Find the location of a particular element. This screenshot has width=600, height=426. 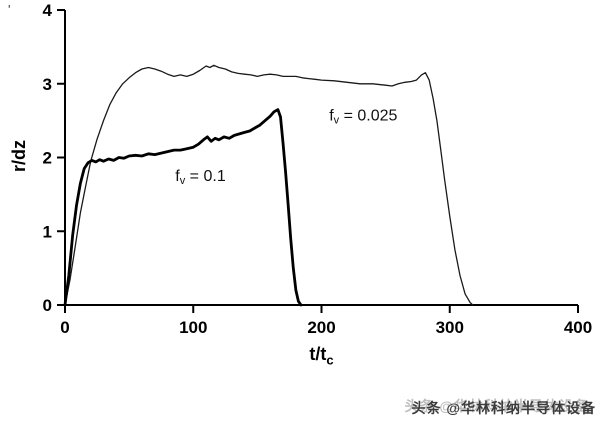

x-axis-label: t/tc is located at coordinates (321, 356).